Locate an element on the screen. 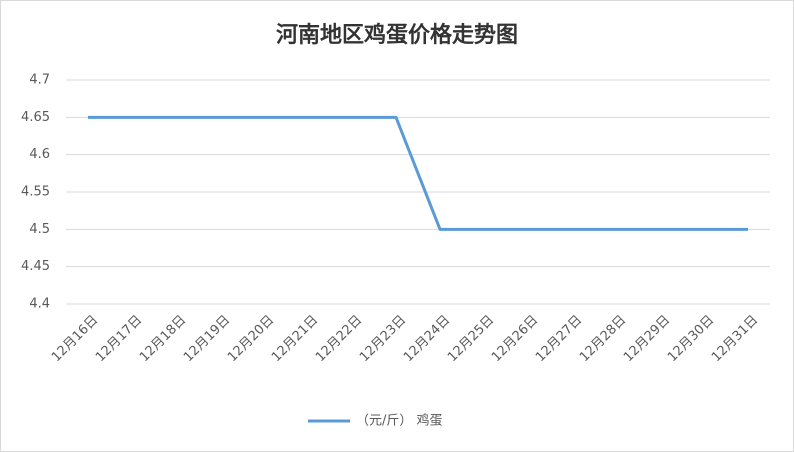 The width and height of the screenshot is (794, 452). legend-label: （元/斤） 鸡蛋 is located at coordinates (399, 421).